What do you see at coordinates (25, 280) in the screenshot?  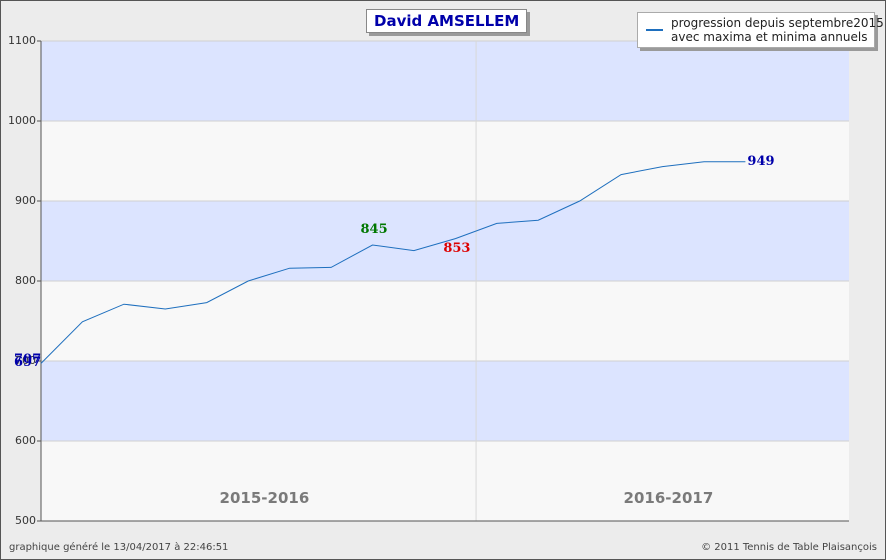 I see `y-tick-label: 800` at bounding box center [25, 280].